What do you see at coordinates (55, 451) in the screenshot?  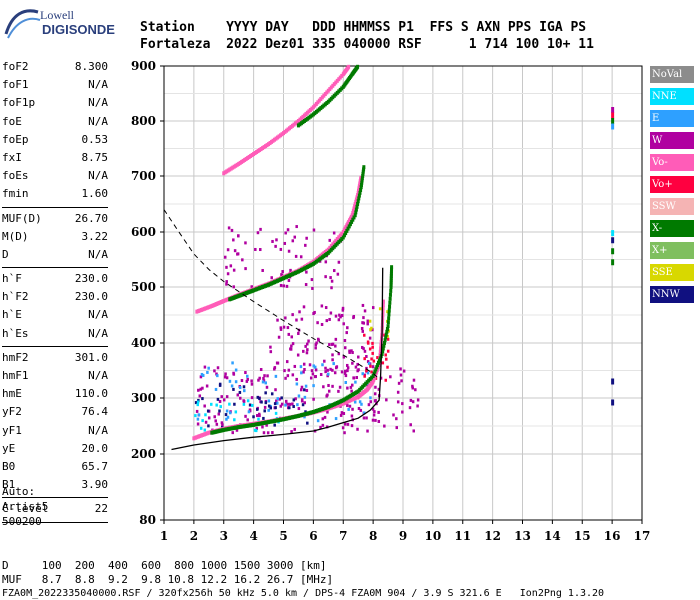 I see `param-row: yE 20.0` at bounding box center [55, 451].